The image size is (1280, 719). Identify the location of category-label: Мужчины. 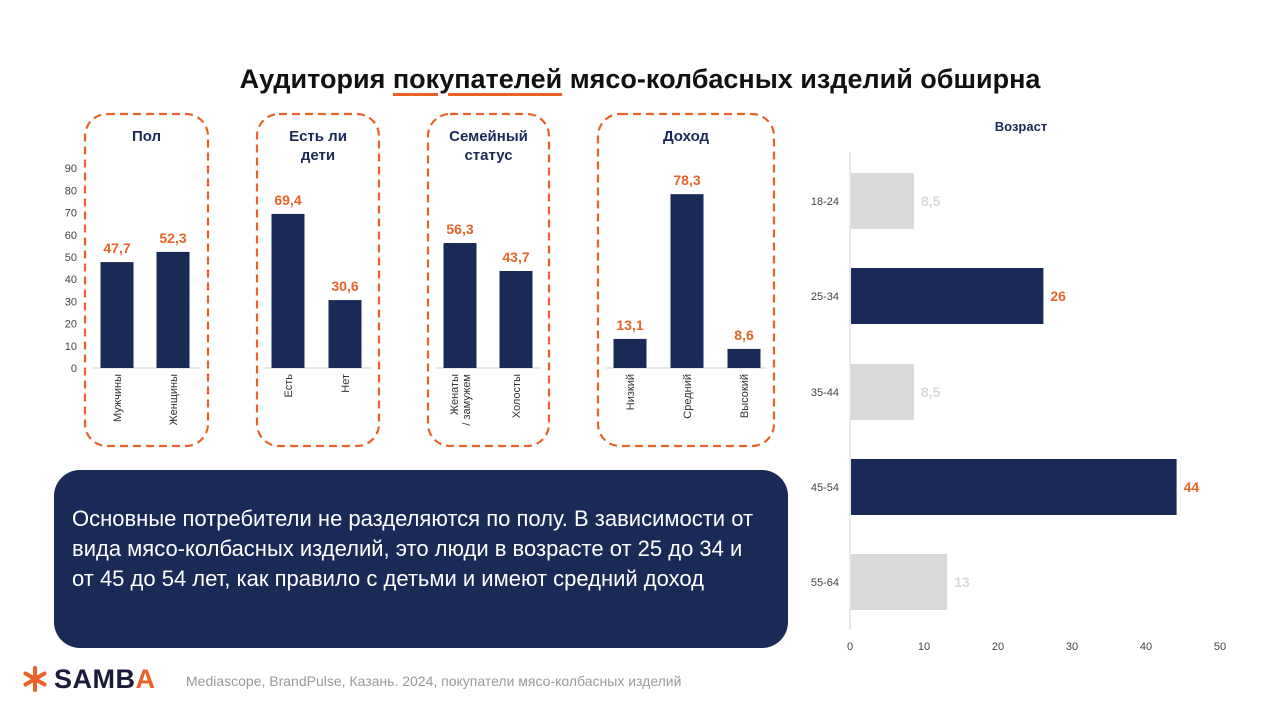
(118, 398).